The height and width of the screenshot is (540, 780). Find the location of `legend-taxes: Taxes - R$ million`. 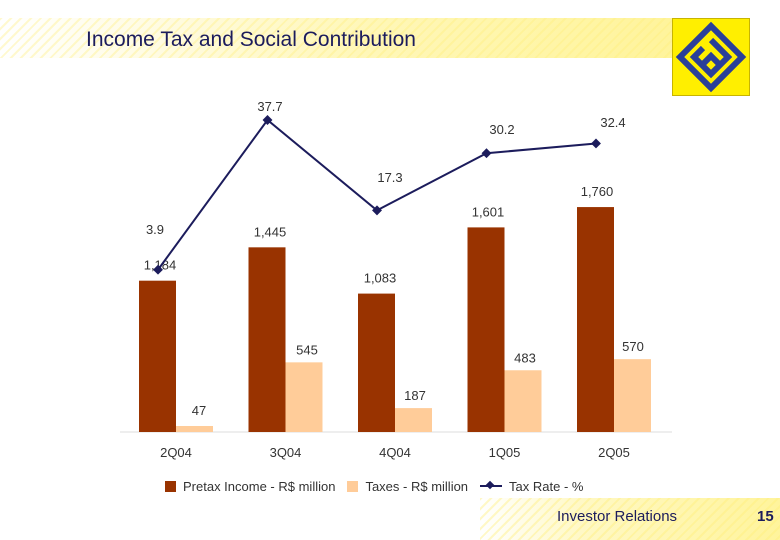

legend-taxes: Taxes - R$ million is located at coordinates (407, 486).